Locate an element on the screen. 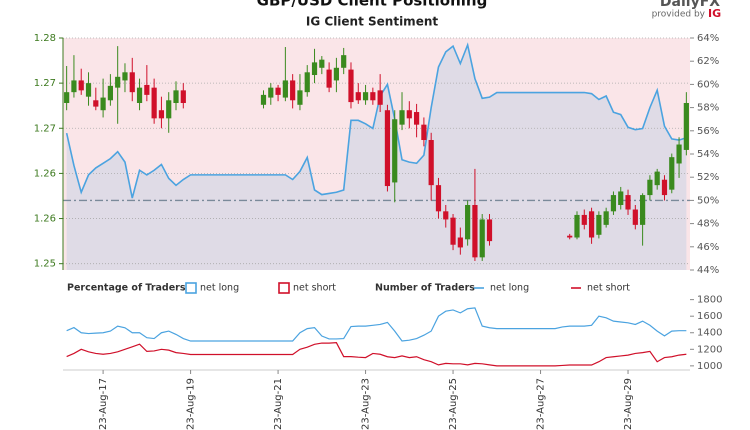  y-tick-label: 1800 is located at coordinates (709, 300).